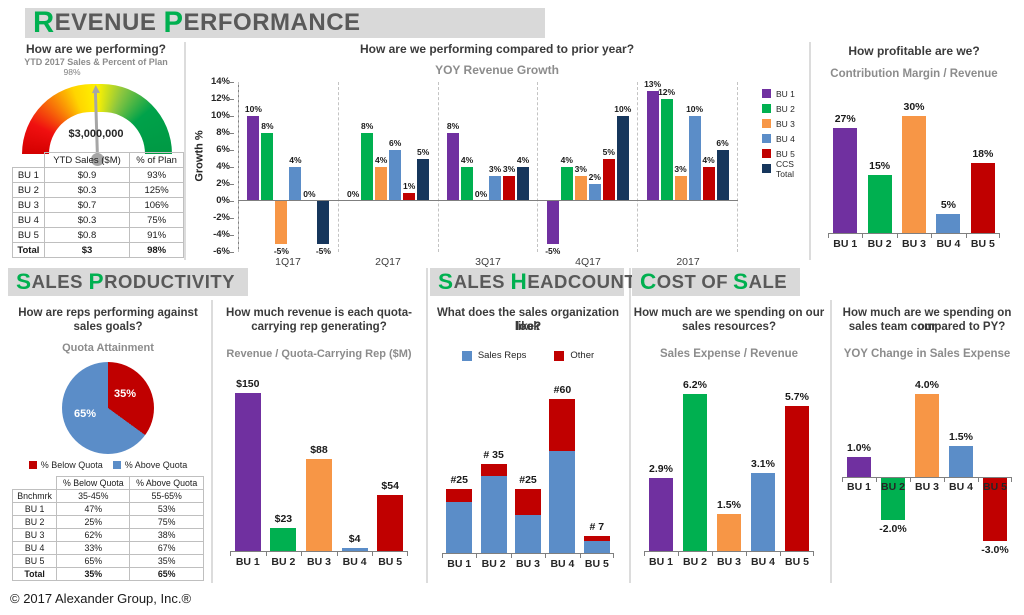  Describe the element at coordinates (28, 175) in the screenshot. I see `table-cell: BU 1` at that location.